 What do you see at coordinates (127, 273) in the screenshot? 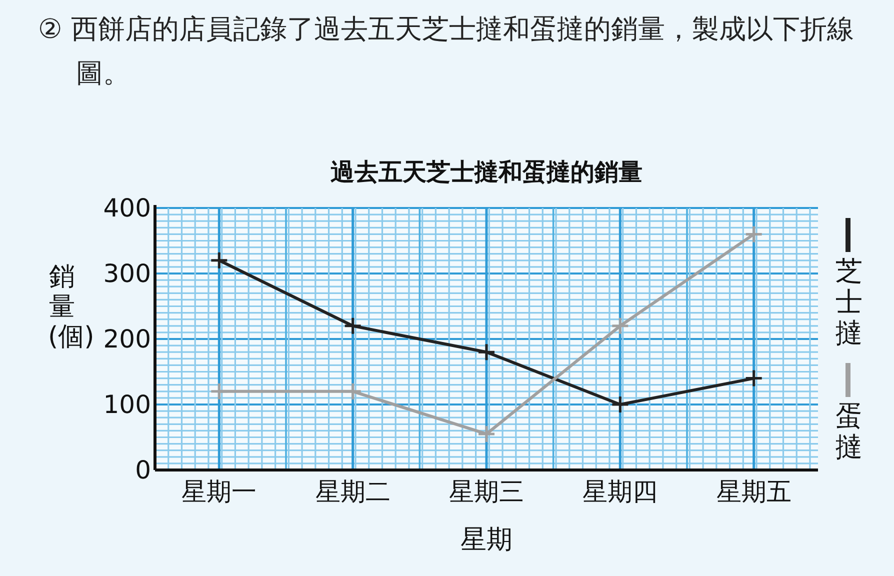
I see `y-tick-label: 300` at bounding box center [127, 273].